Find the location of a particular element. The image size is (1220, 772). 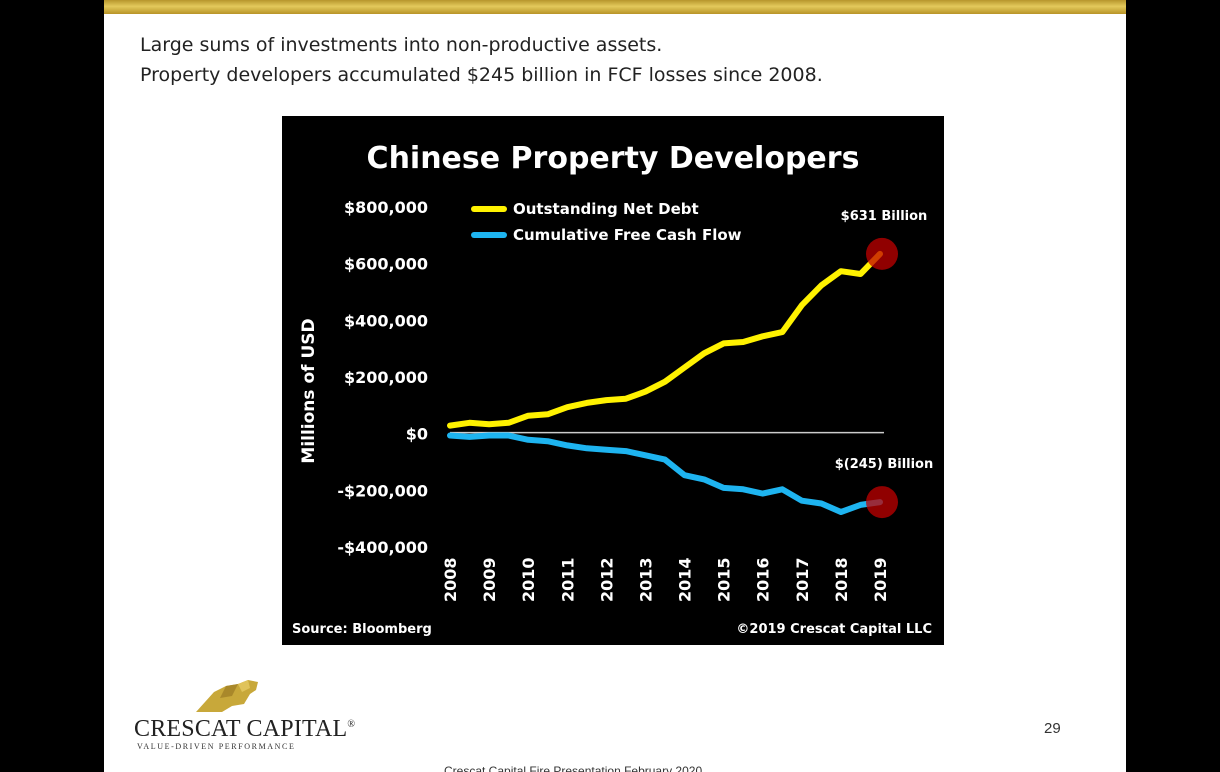

chart-source: Source: Bloomberg is located at coordinates (362, 629).